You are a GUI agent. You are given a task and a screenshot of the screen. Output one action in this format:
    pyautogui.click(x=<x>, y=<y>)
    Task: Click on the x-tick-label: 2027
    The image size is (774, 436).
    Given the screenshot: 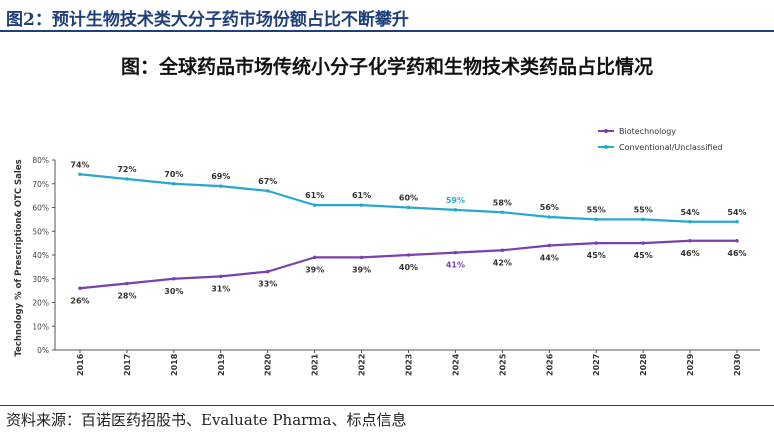 What is the action you would take?
    pyautogui.click(x=596, y=365)
    